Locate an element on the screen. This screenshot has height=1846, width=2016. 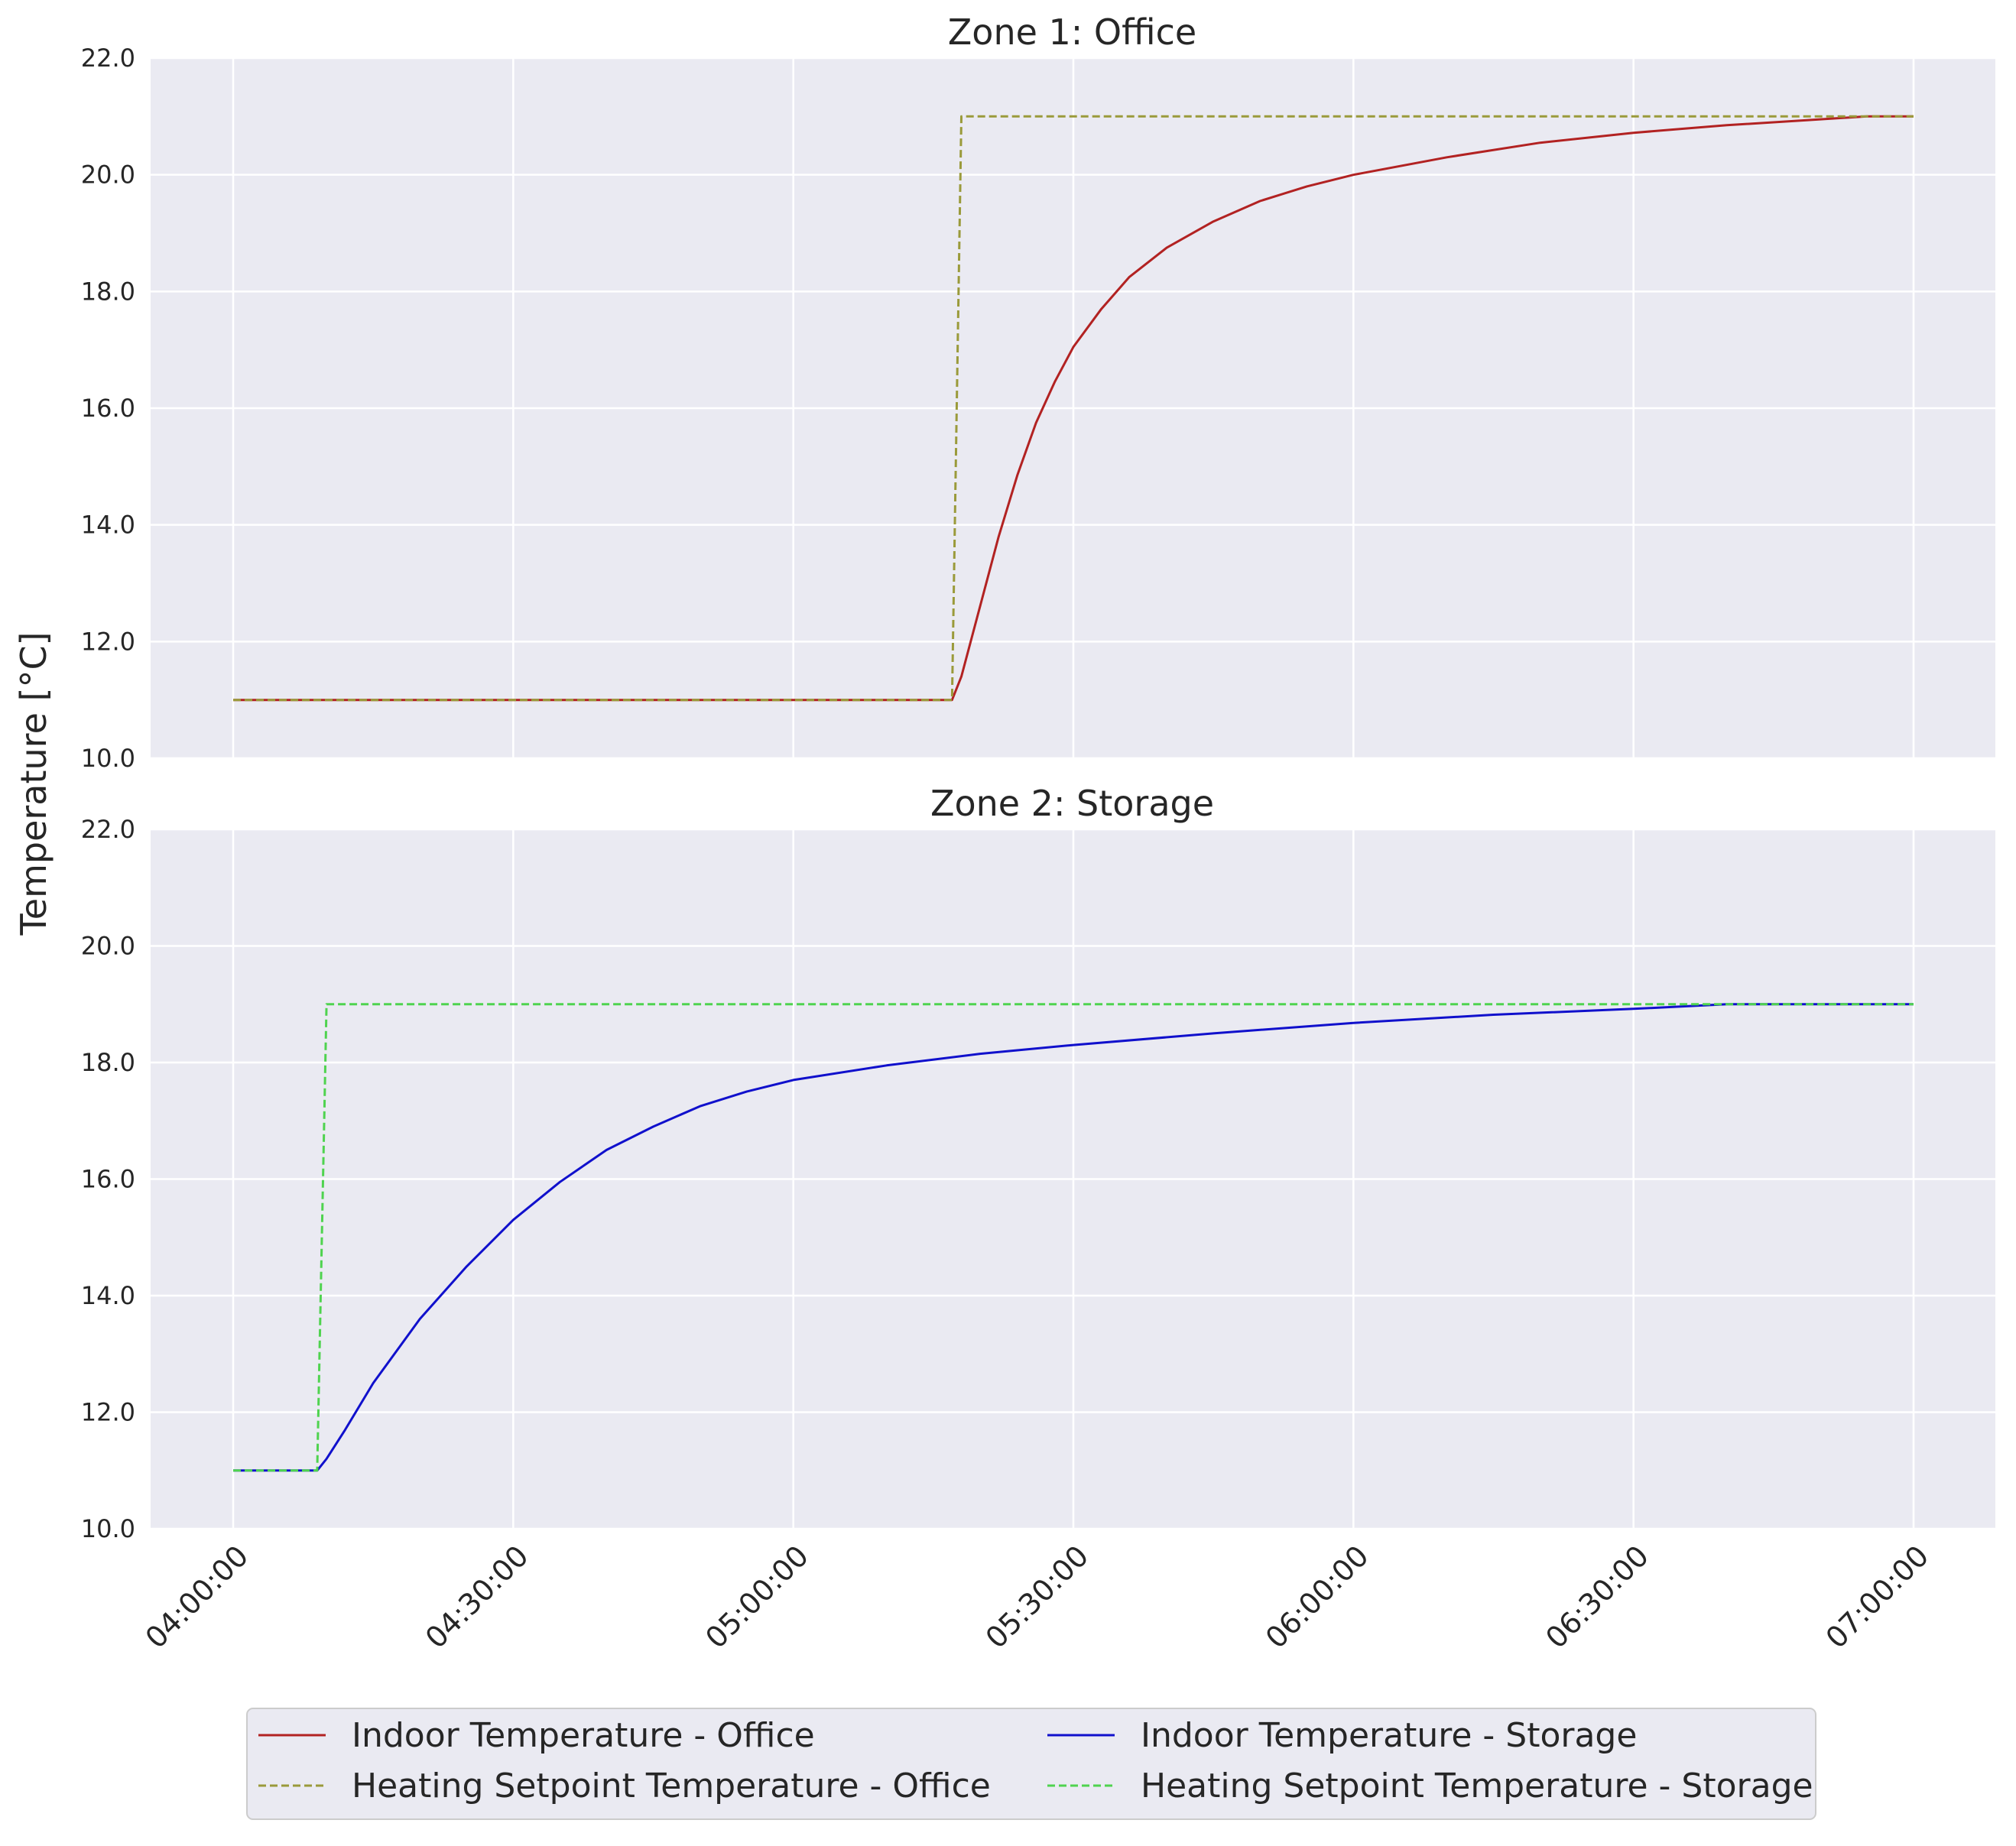
legend-label: Heating Setpoint Temperature - Storage is located at coordinates (1477, 1786).